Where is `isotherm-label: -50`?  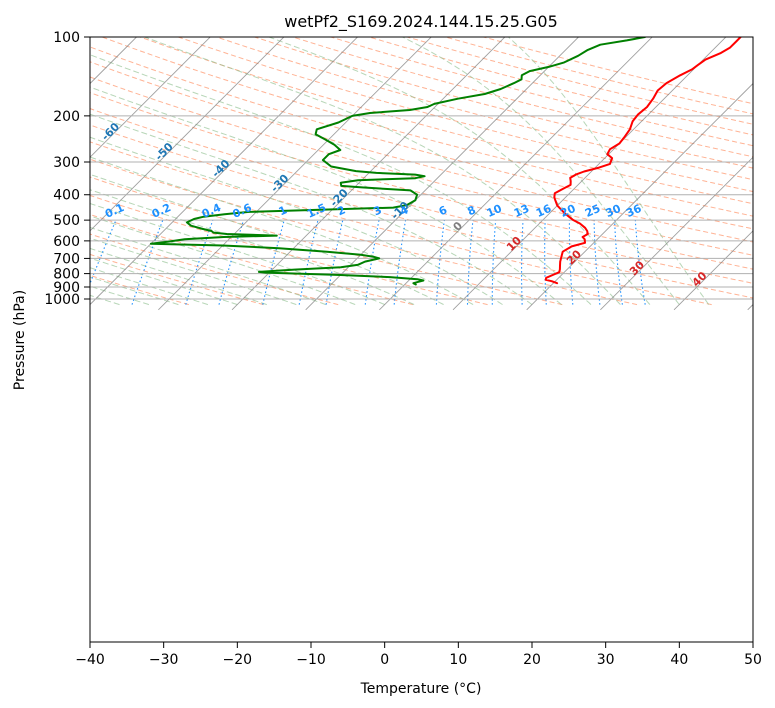
isotherm-label: -50 is located at coordinates (164, 151).